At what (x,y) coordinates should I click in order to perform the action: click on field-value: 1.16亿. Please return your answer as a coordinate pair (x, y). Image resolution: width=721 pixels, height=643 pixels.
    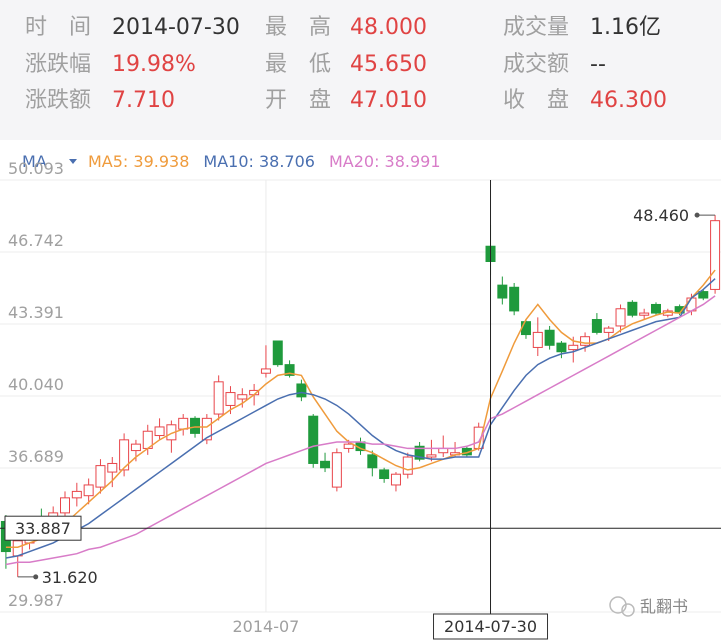
    Looking at the image, I should click on (625, 27).